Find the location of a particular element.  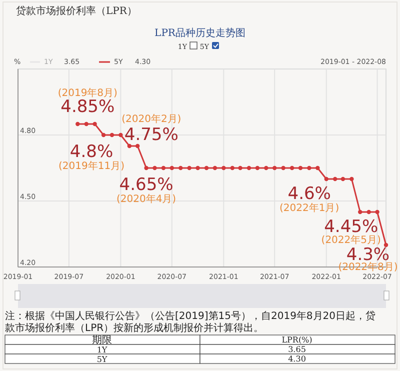

text: 3.65 is located at coordinates (297, 349).